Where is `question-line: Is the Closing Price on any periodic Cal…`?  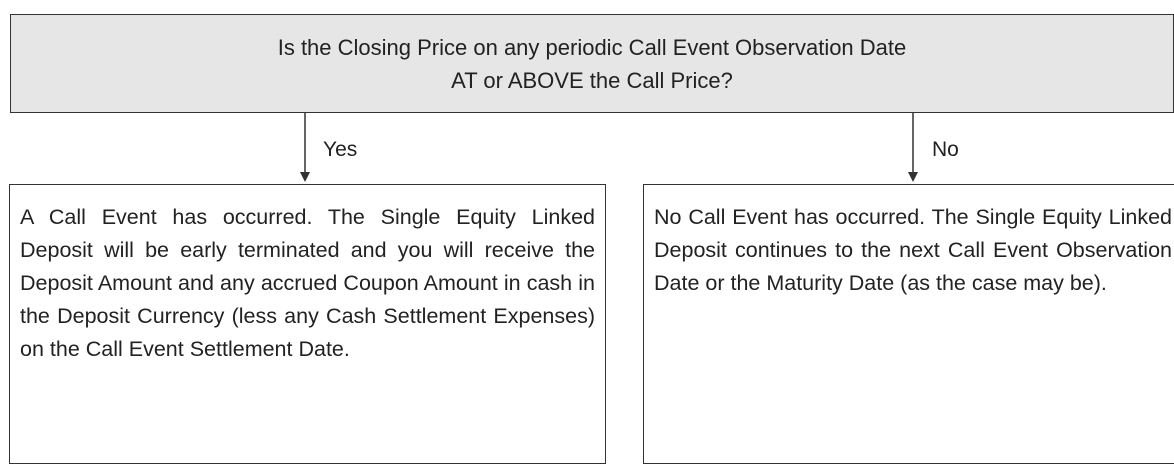
question-line: Is the Closing Price on any periodic Cal… is located at coordinates (592, 47).